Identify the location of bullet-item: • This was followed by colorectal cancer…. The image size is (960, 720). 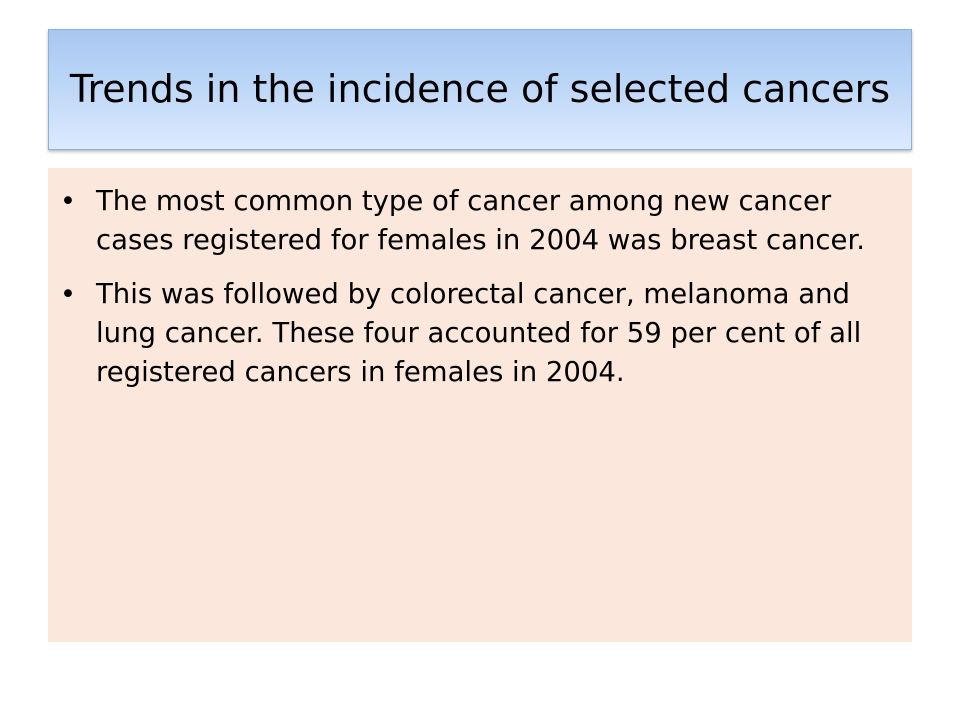
(458, 333).